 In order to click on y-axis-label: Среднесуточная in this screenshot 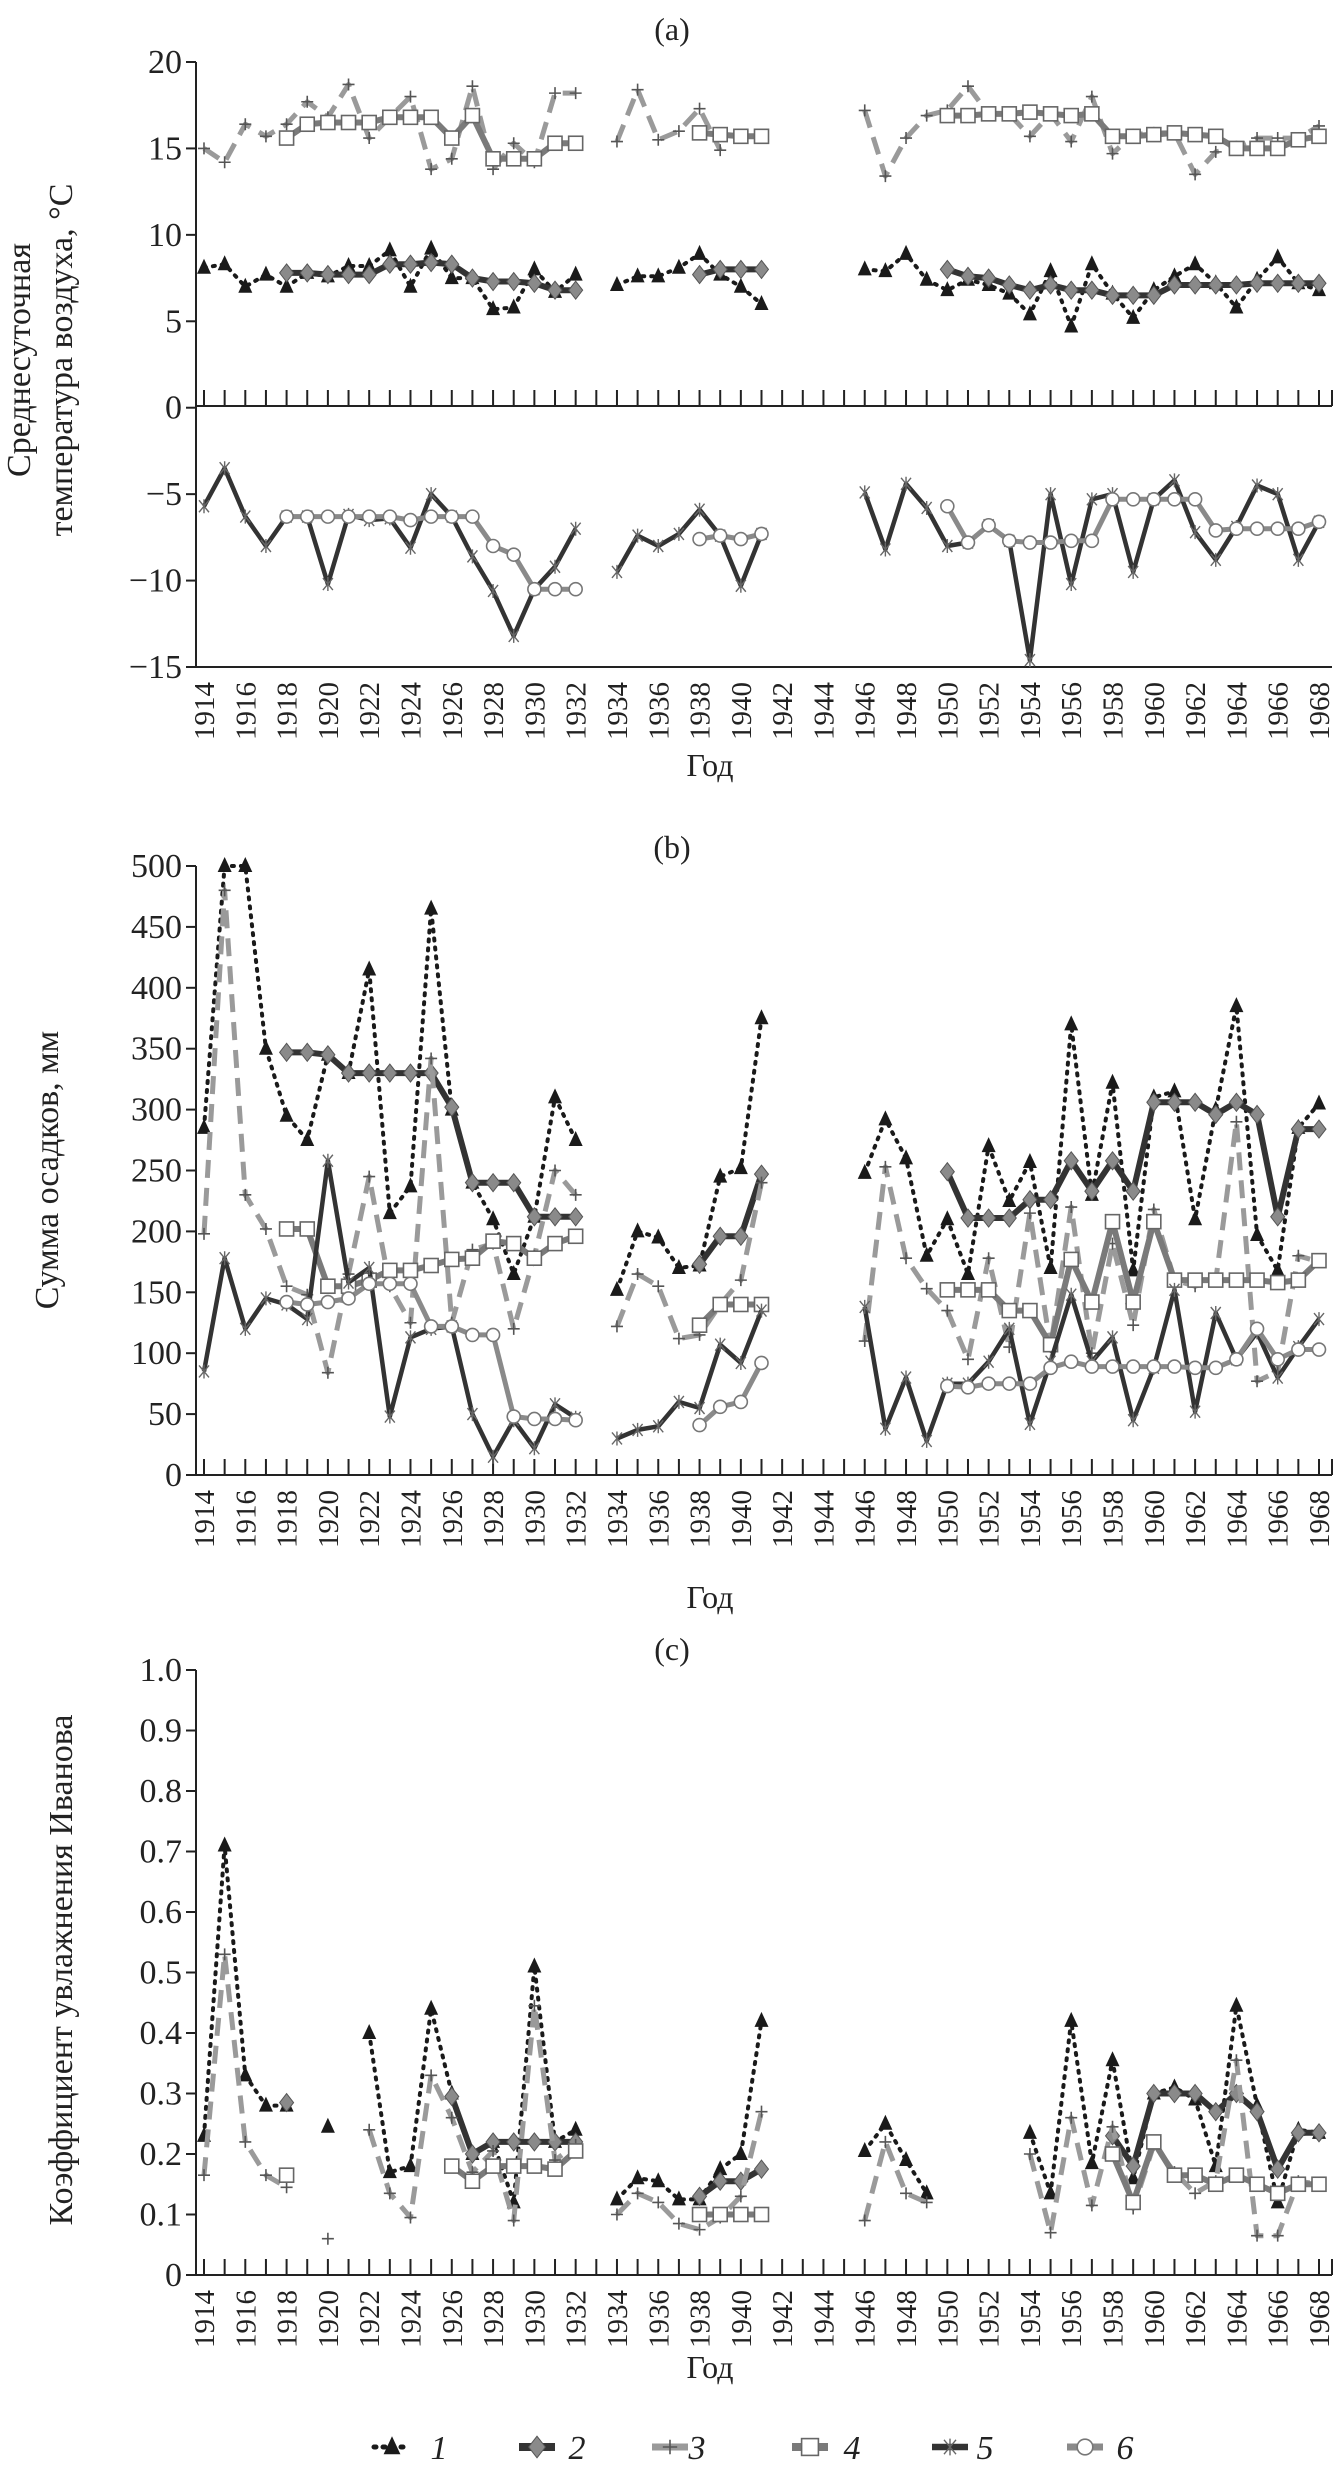, I will do `click(19, 360)`.